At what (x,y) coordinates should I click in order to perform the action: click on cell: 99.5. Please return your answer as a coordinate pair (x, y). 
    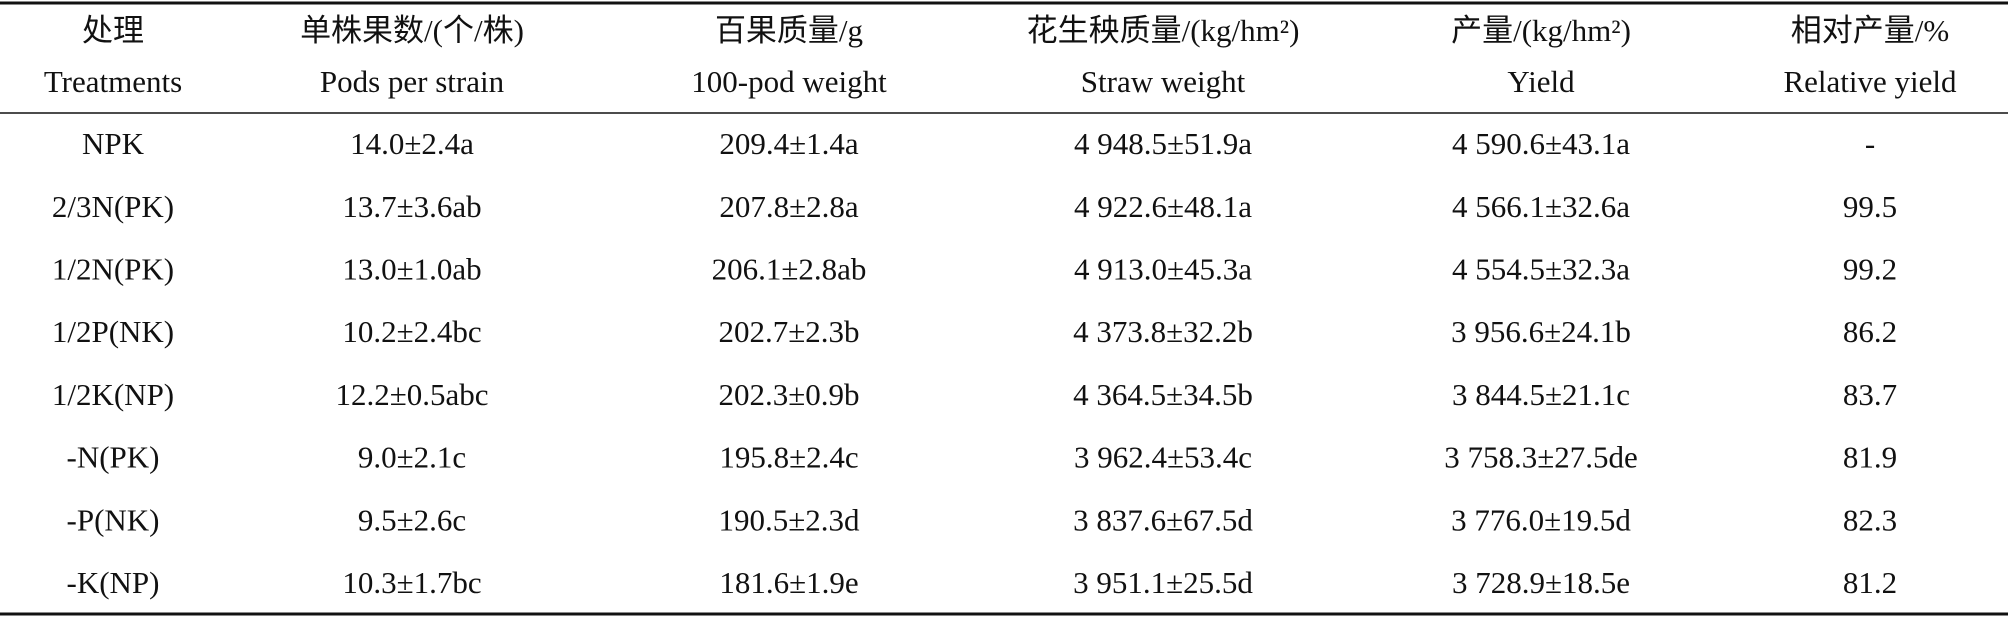
    Looking at the image, I should click on (1870, 206).